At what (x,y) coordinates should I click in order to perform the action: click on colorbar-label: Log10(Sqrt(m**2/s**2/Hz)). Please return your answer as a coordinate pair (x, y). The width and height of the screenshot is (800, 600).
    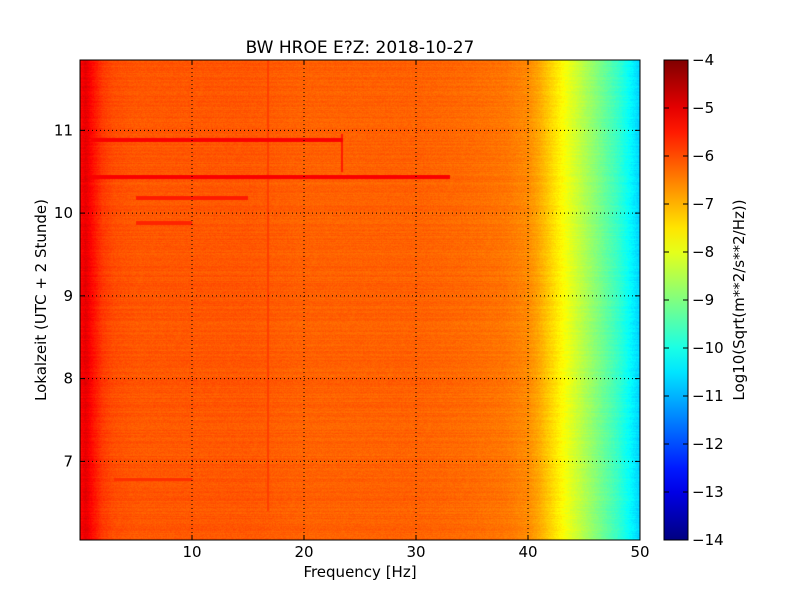
    Looking at the image, I should click on (739, 299).